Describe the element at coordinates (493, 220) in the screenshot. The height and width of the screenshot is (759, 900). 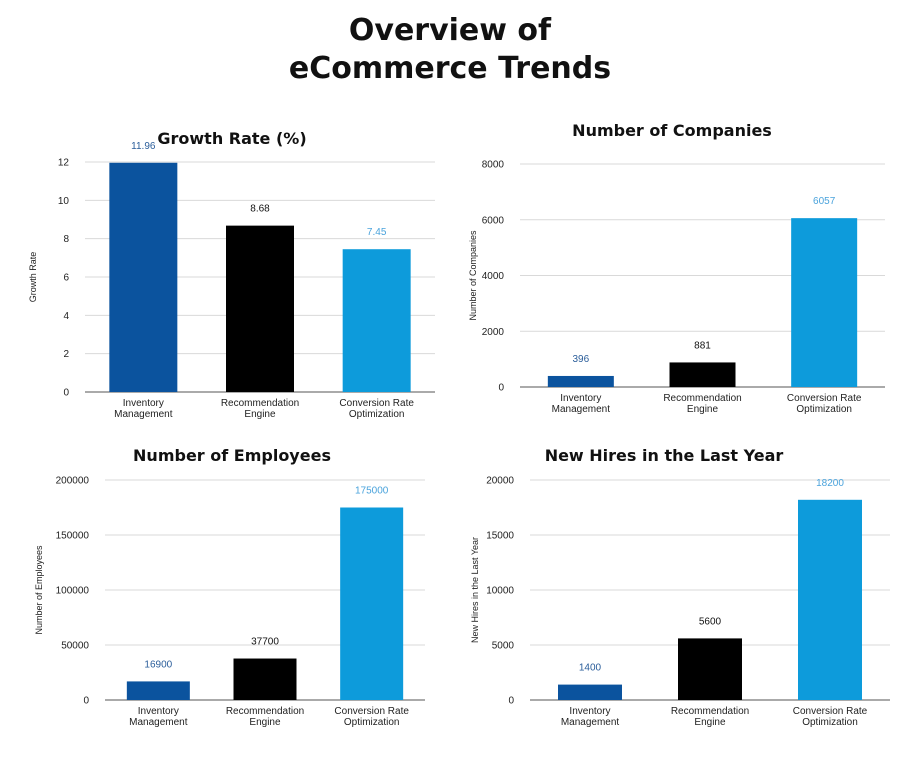
I see `y-tick-label: 6000` at that location.